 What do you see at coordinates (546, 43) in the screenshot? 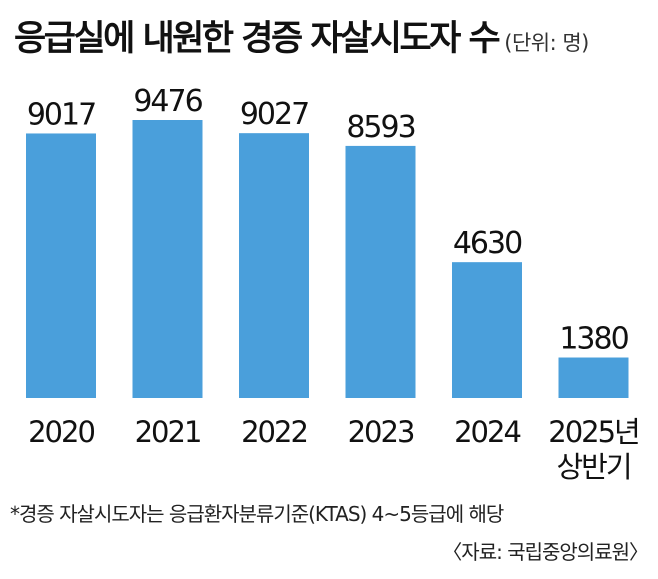
I see `unit-label: (단위: 명)` at bounding box center [546, 43].